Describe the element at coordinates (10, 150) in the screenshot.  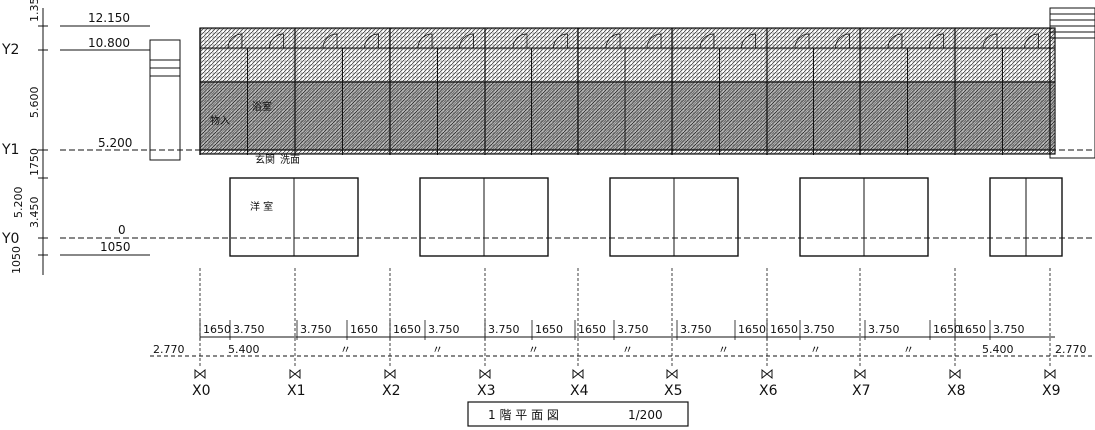
I see `axis-y1: Y1` at that location.